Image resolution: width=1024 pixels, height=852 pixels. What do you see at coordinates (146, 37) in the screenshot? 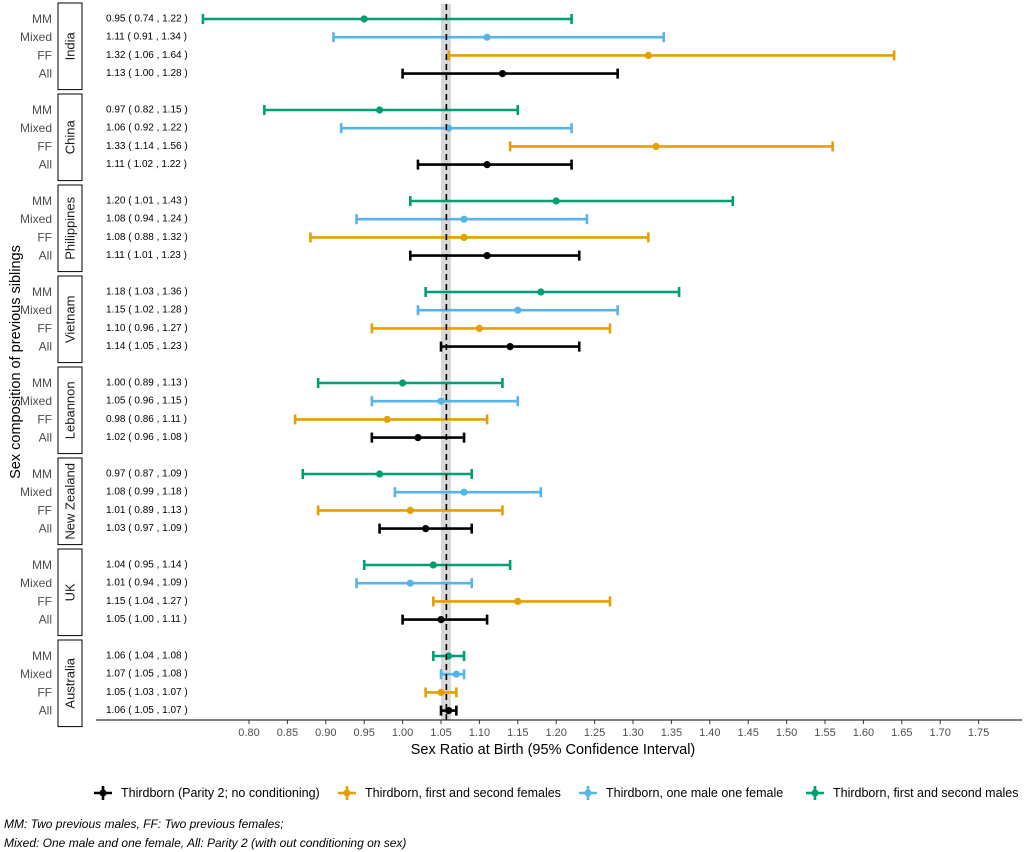
I see `estimate-label: 1.11 ( 0.91 , 1.34 )` at bounding box center [146, 37].